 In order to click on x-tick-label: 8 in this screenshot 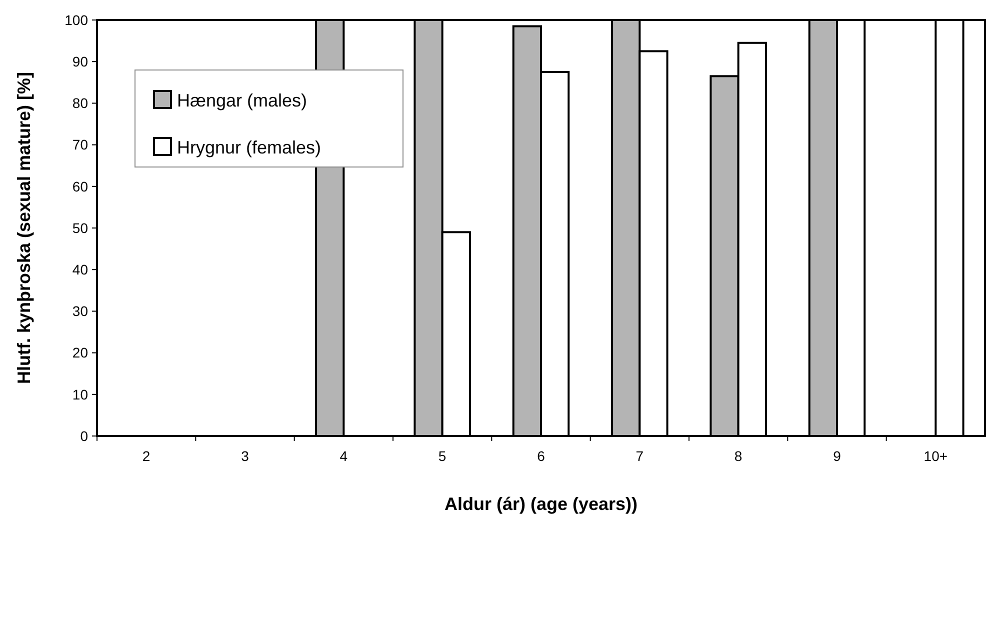, I will do `click(738, 456)`.